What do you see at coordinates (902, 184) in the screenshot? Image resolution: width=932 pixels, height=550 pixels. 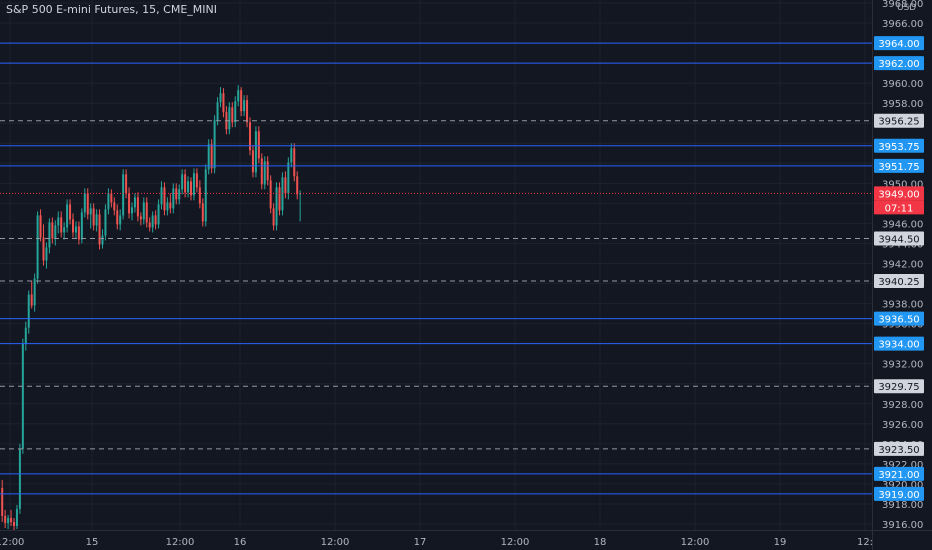 I see `y-tick-label: 3950.00` at bounding box center [902, 184].